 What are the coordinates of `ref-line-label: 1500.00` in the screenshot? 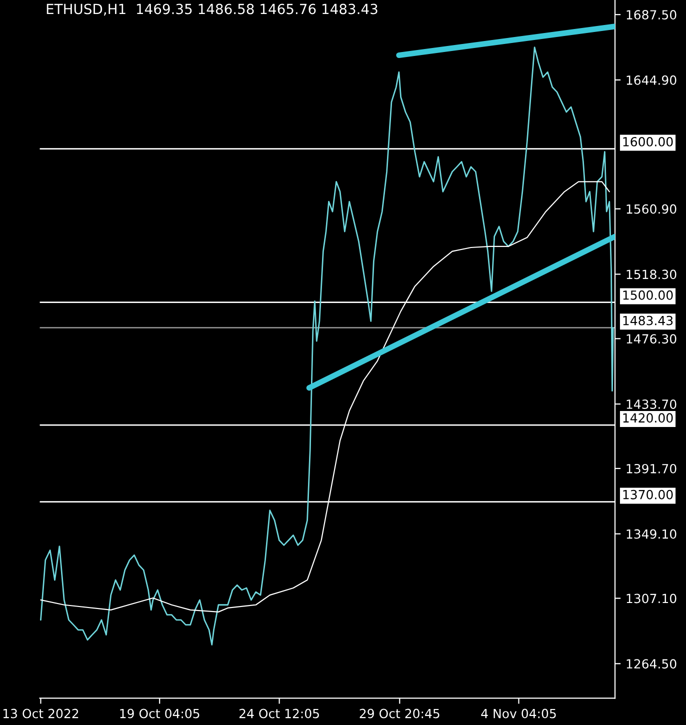 It's located at (648, 295).